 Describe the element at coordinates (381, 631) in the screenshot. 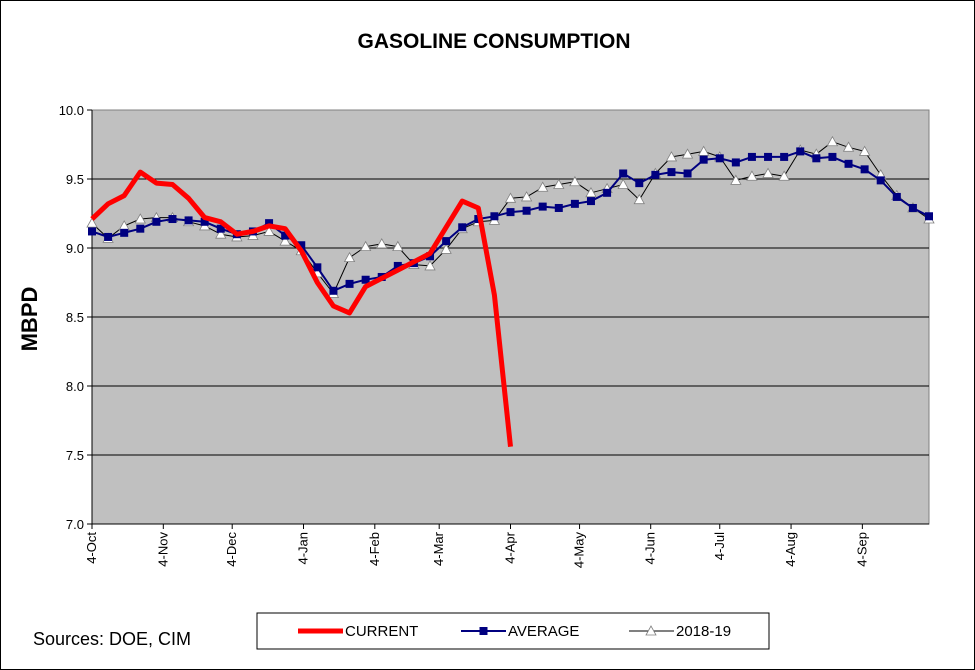

I see `legend-label: CURRENT` at that location.